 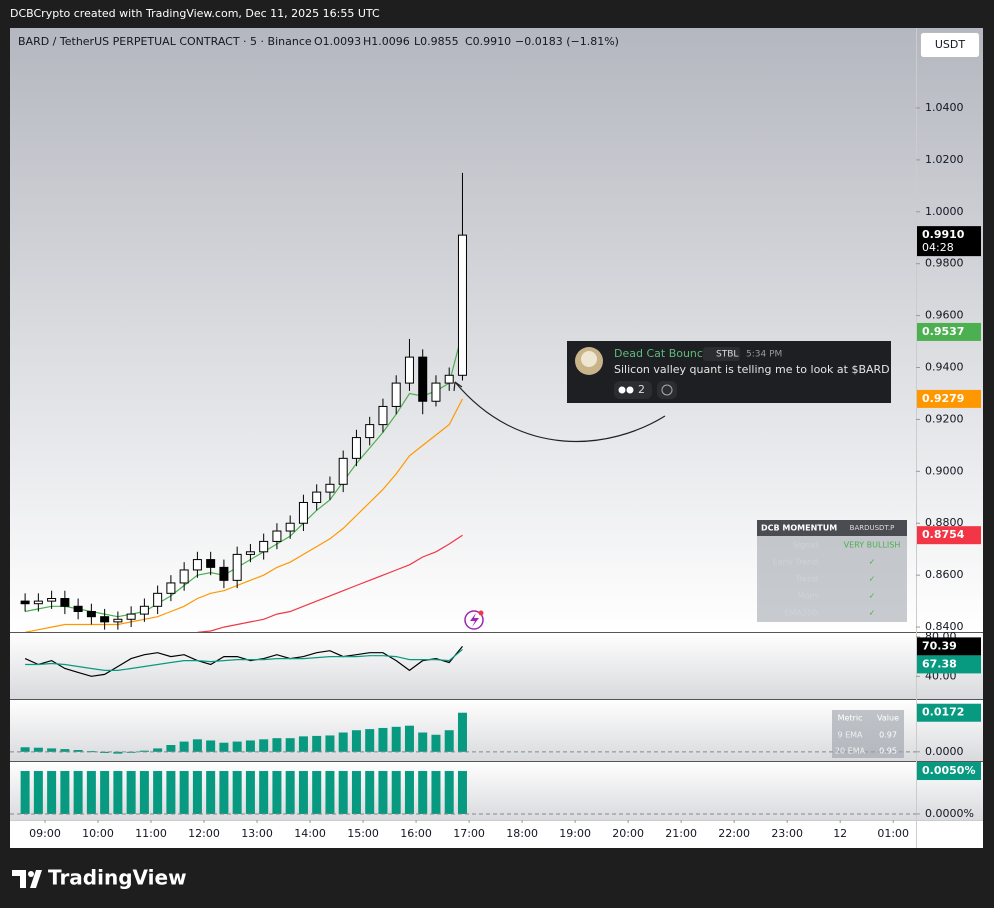 I want to click on table-label: Trend:, so click(x=807, y=579).